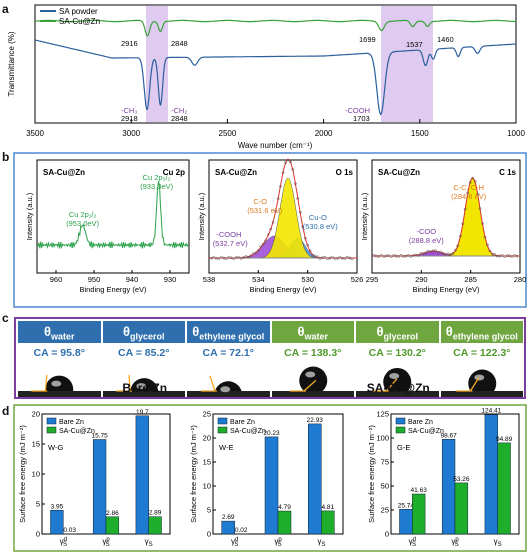 The height and width of the screenshot is (554, 530). What do you see at coordinates (498, 542) in the screenshot?
I see `bar-category-label: γS` at bounding box center [498, 542].